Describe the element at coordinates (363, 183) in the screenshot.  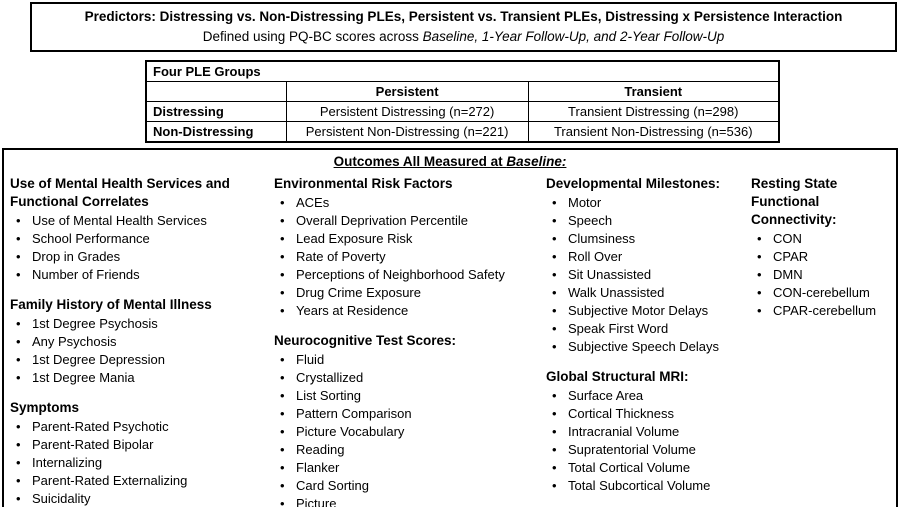
I see `section-heading: Environmental Risk Factors` at that location.